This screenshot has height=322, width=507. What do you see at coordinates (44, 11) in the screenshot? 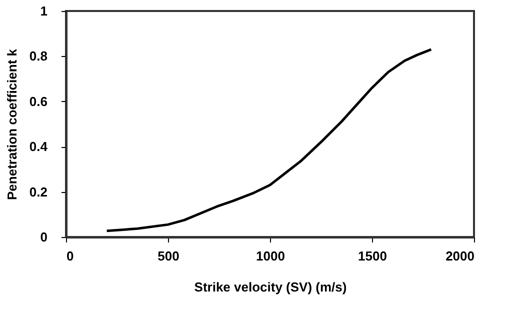
I see `y-tick-label: 1` at bounding box center [44, 11].